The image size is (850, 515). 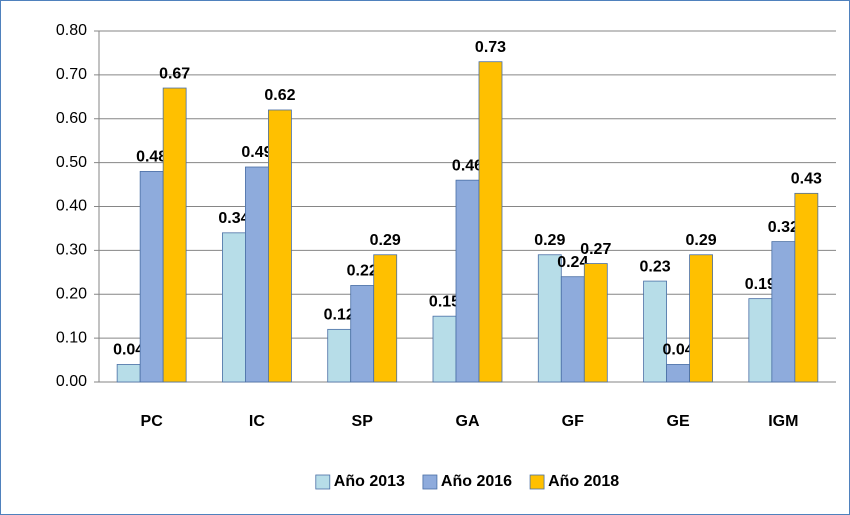 What do you see at coordinates (783, 421) in the screenshot?
I see `x-tick-label: IGM` at bounding box center [783, 421].